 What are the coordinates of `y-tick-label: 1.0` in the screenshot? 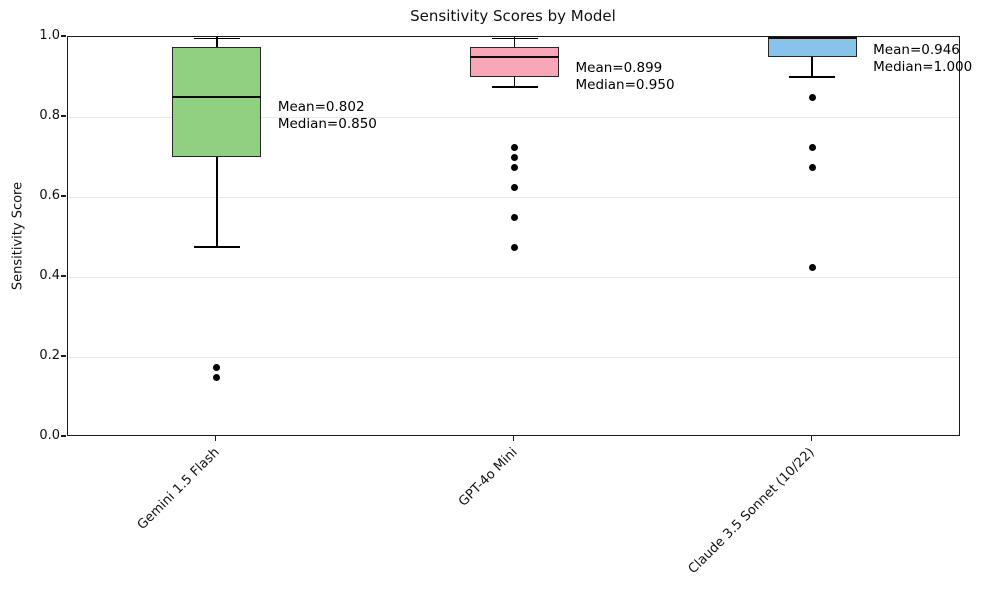 It's located at (49, 35).